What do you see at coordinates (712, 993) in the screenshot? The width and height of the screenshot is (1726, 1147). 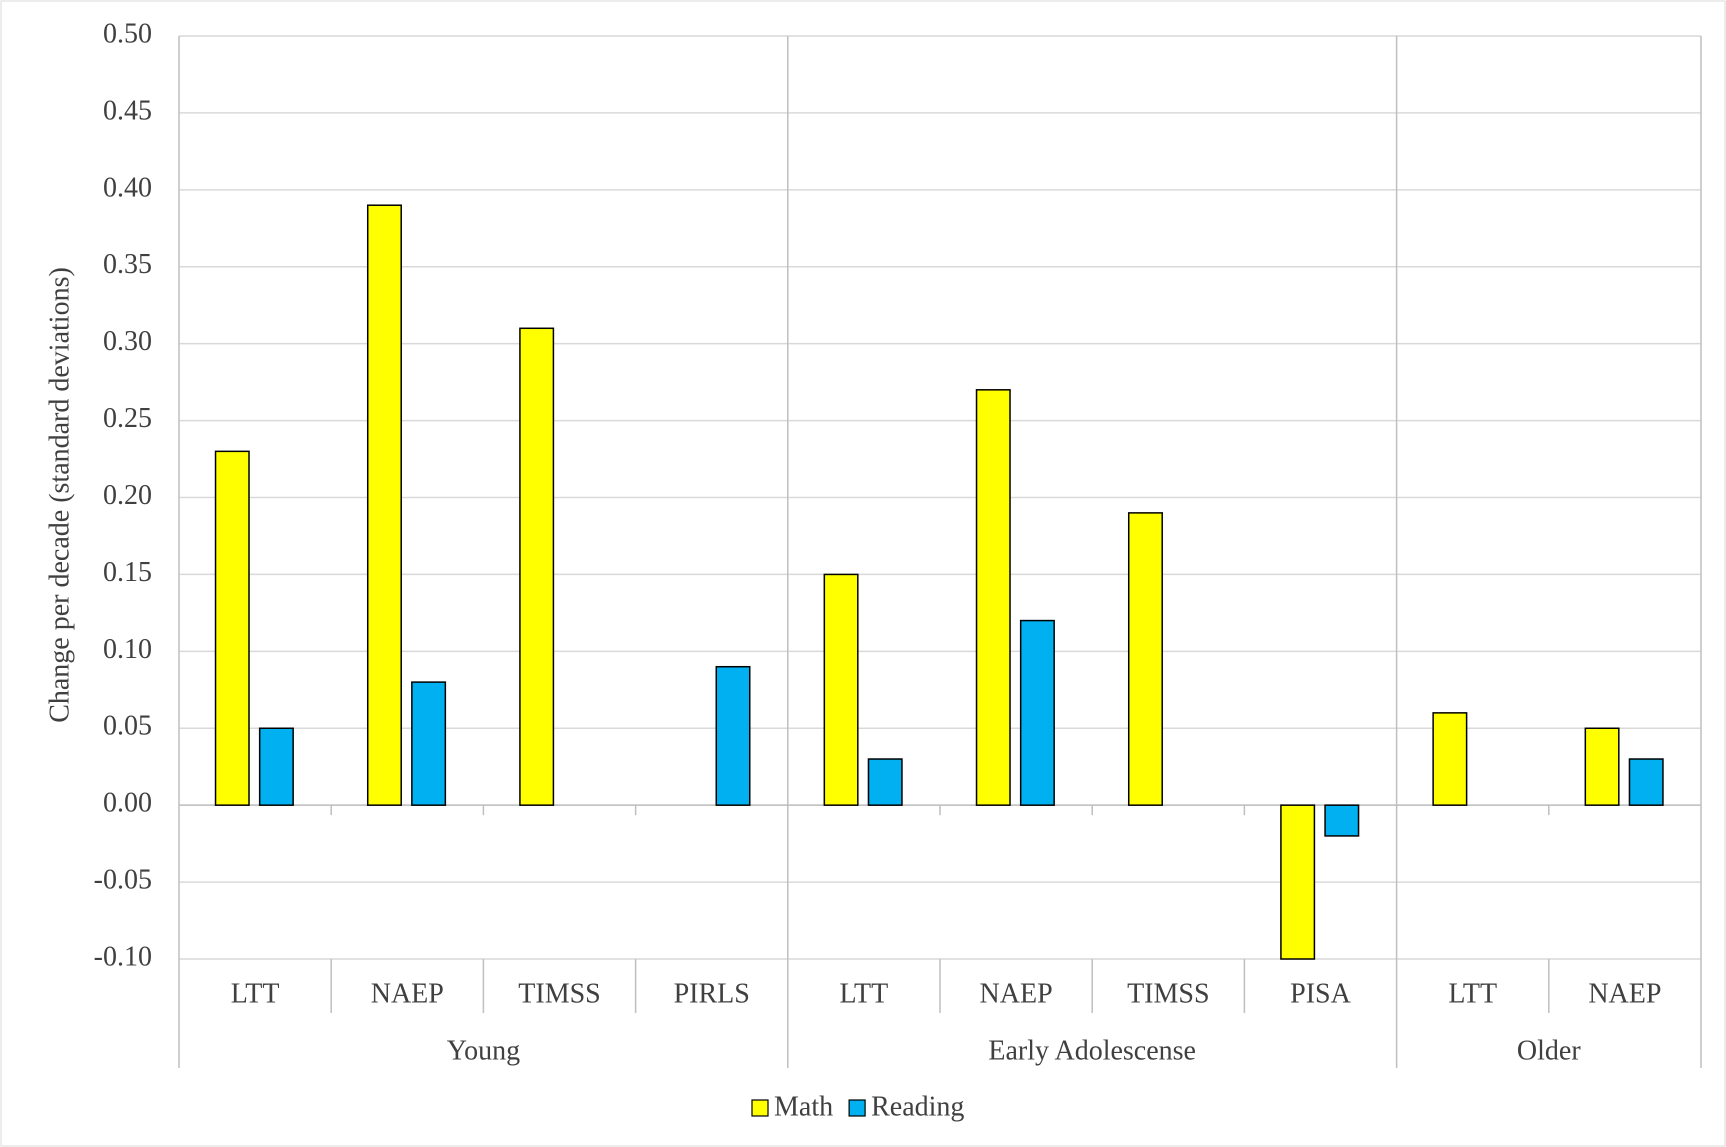 I see `x-tick-label: PIRLS` at bounding box center [712, 993].